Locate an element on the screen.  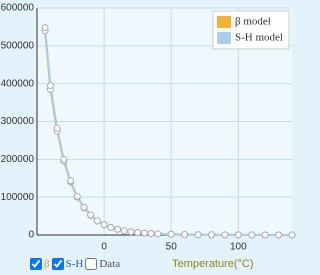
x-tick-label: 100 is located at coordinates (238, 247).